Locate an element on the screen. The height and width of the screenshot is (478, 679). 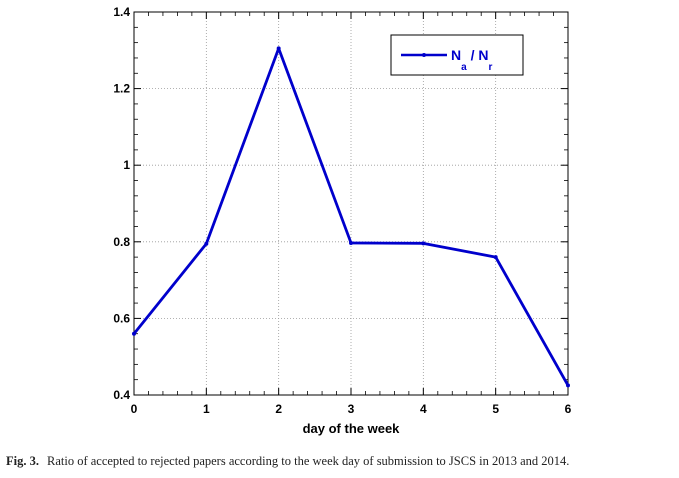
legend-sub-a: a is located at coordinates (464, 67).